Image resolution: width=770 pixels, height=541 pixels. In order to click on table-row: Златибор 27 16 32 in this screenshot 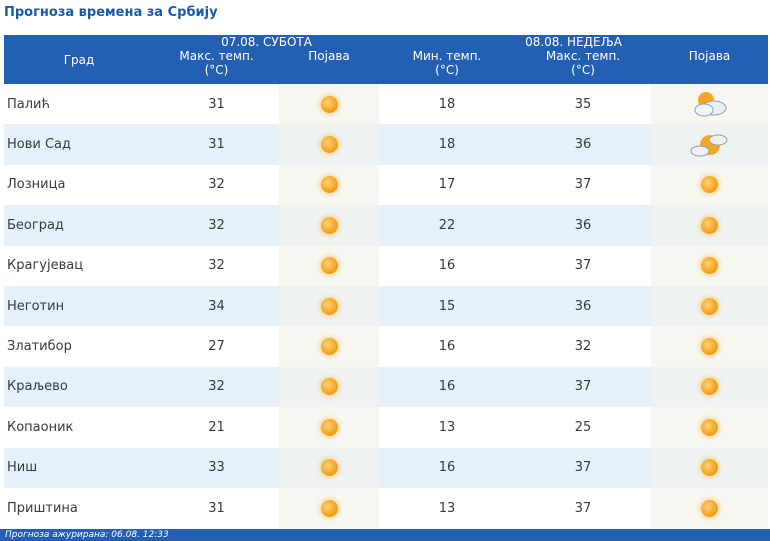, I will do `click(386, 346)`.